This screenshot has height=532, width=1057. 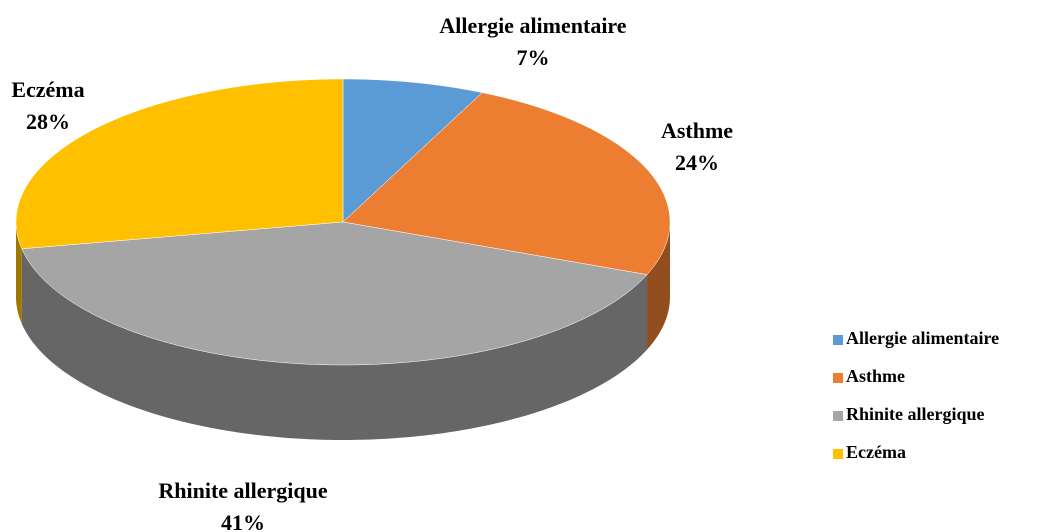 I want to click on legend-label: Rhinite allergique, so click(x=915, y=414).